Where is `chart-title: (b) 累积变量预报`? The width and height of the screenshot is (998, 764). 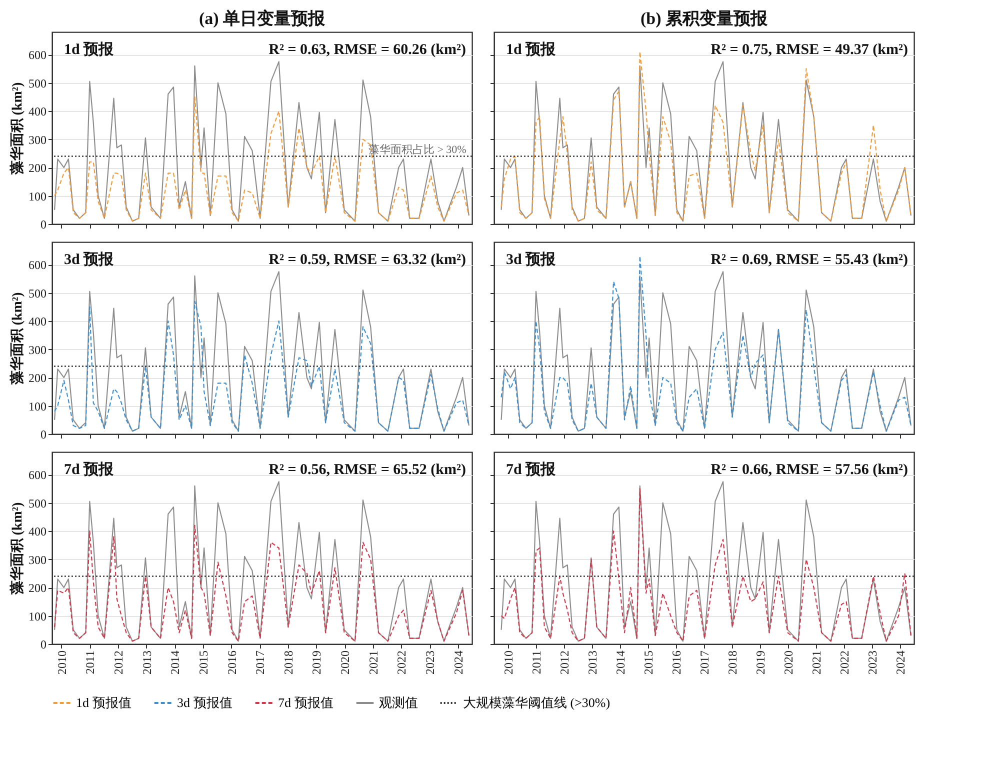 chart-title: (b) 累积变量预报 is located at coordinates (704, 18).